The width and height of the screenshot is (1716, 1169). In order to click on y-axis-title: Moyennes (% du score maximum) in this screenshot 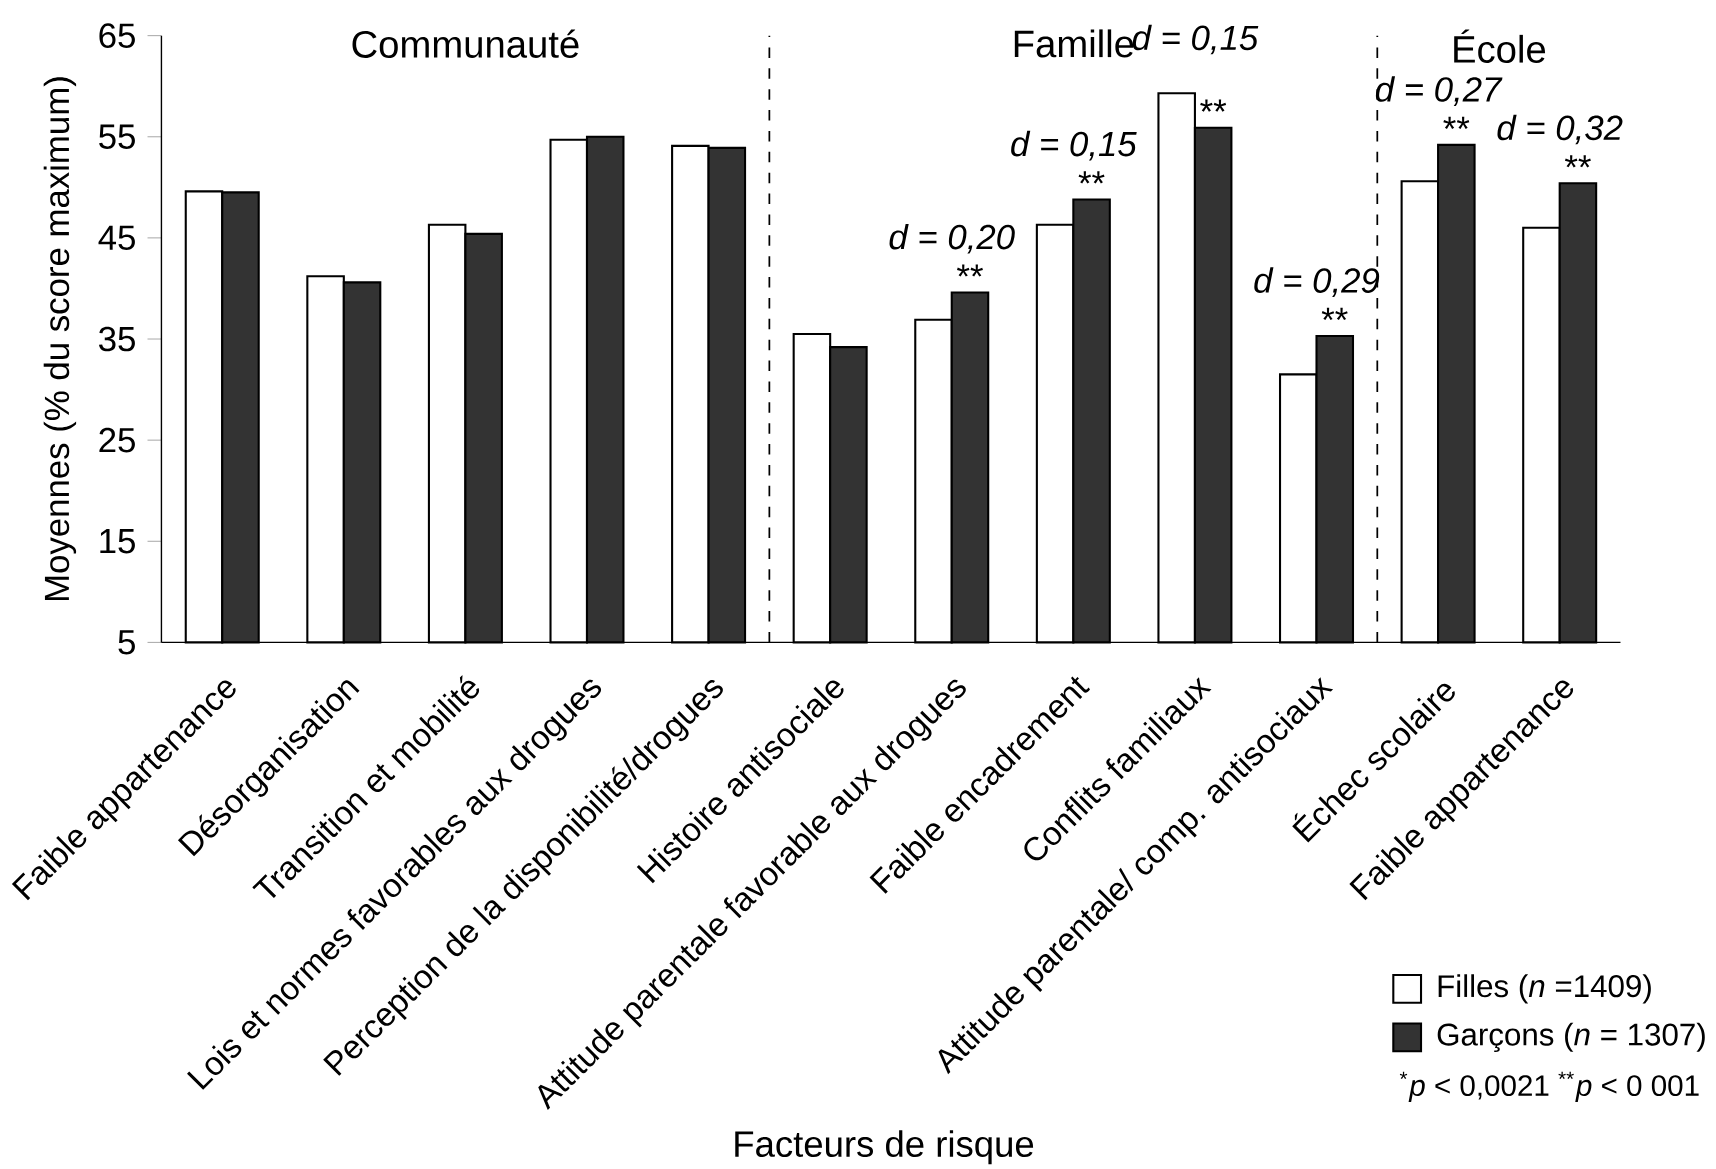, I will do `click(60, 339)`.